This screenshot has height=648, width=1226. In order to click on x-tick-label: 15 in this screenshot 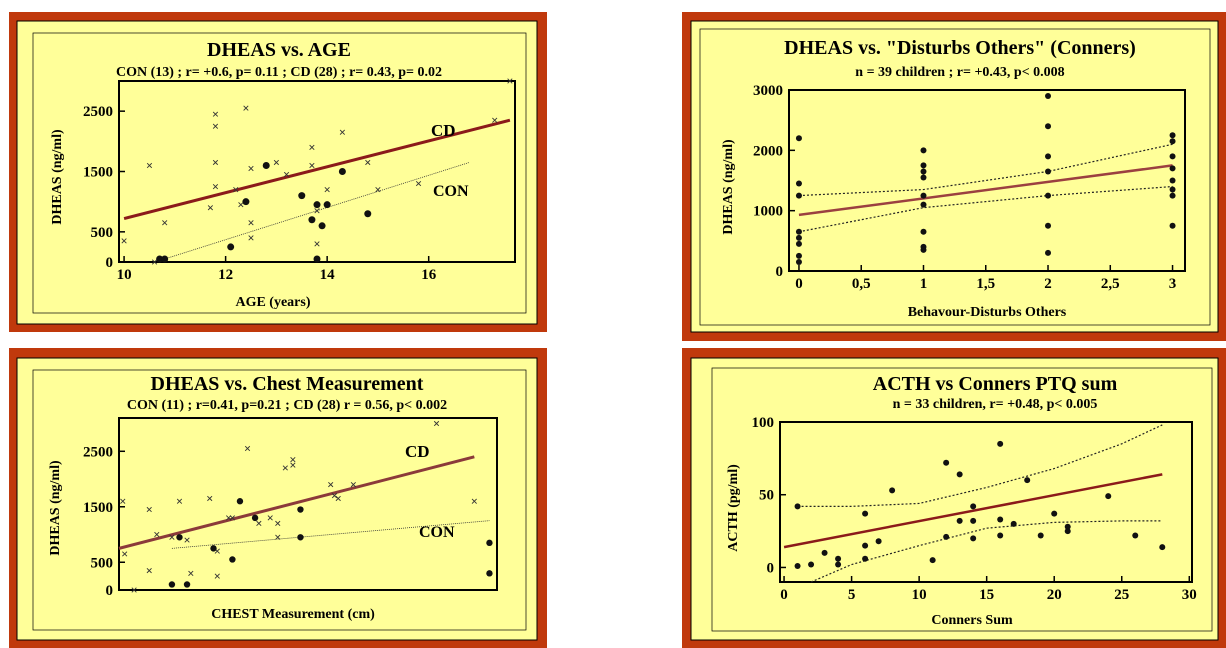, I will do `click(986, 595)`.